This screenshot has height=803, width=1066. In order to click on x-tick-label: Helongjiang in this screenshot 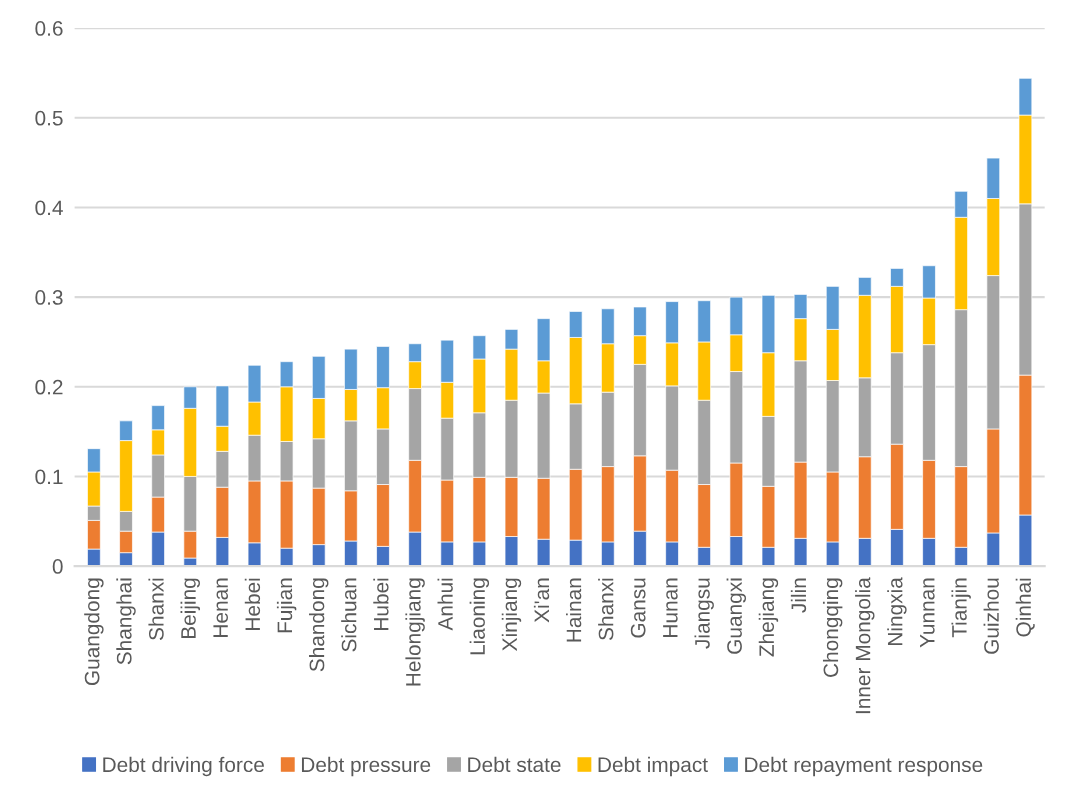, I will do `click(415, 632)`.